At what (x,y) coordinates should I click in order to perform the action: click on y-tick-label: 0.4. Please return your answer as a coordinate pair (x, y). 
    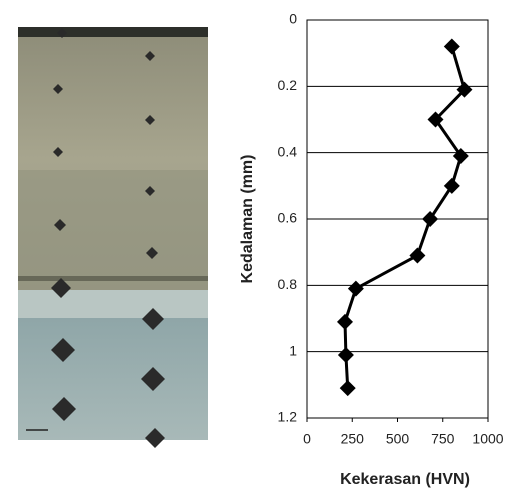
    Looking at the image, I should click on (288, 151).